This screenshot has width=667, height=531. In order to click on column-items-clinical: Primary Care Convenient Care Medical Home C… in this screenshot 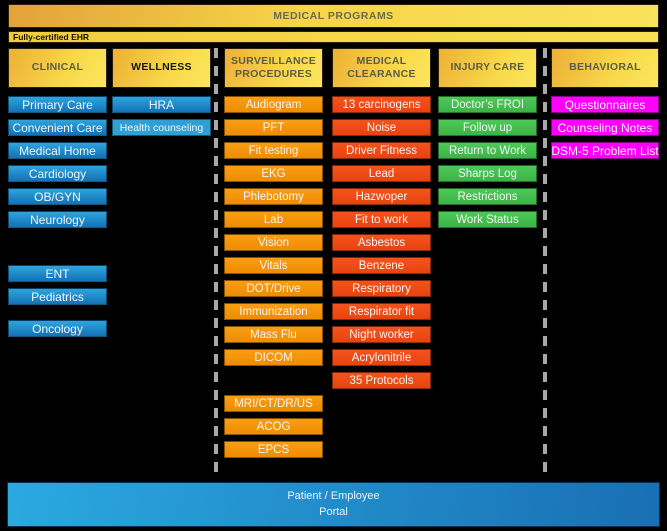, I will do `click(57, 216)`.